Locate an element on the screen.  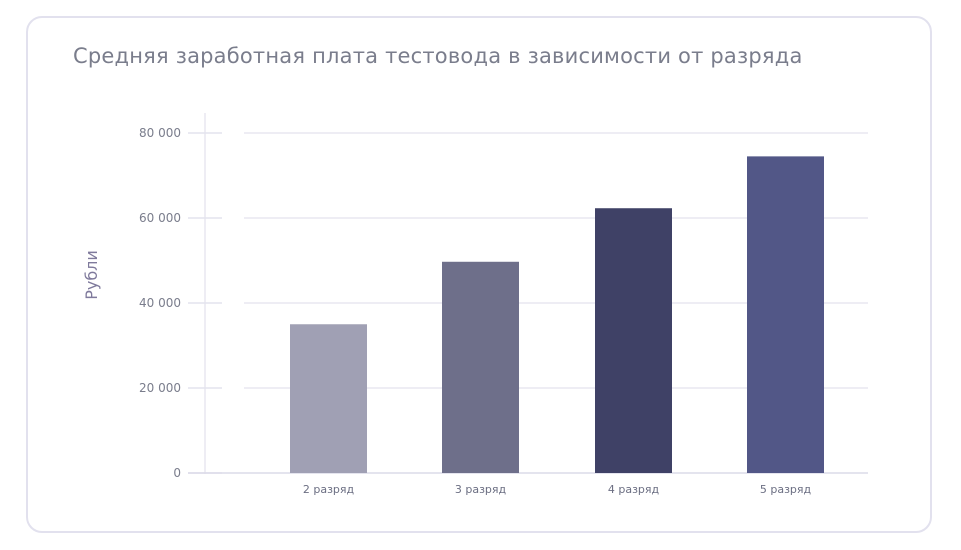
y-tick-label: 80 000 is located at coordinates (160, 133).